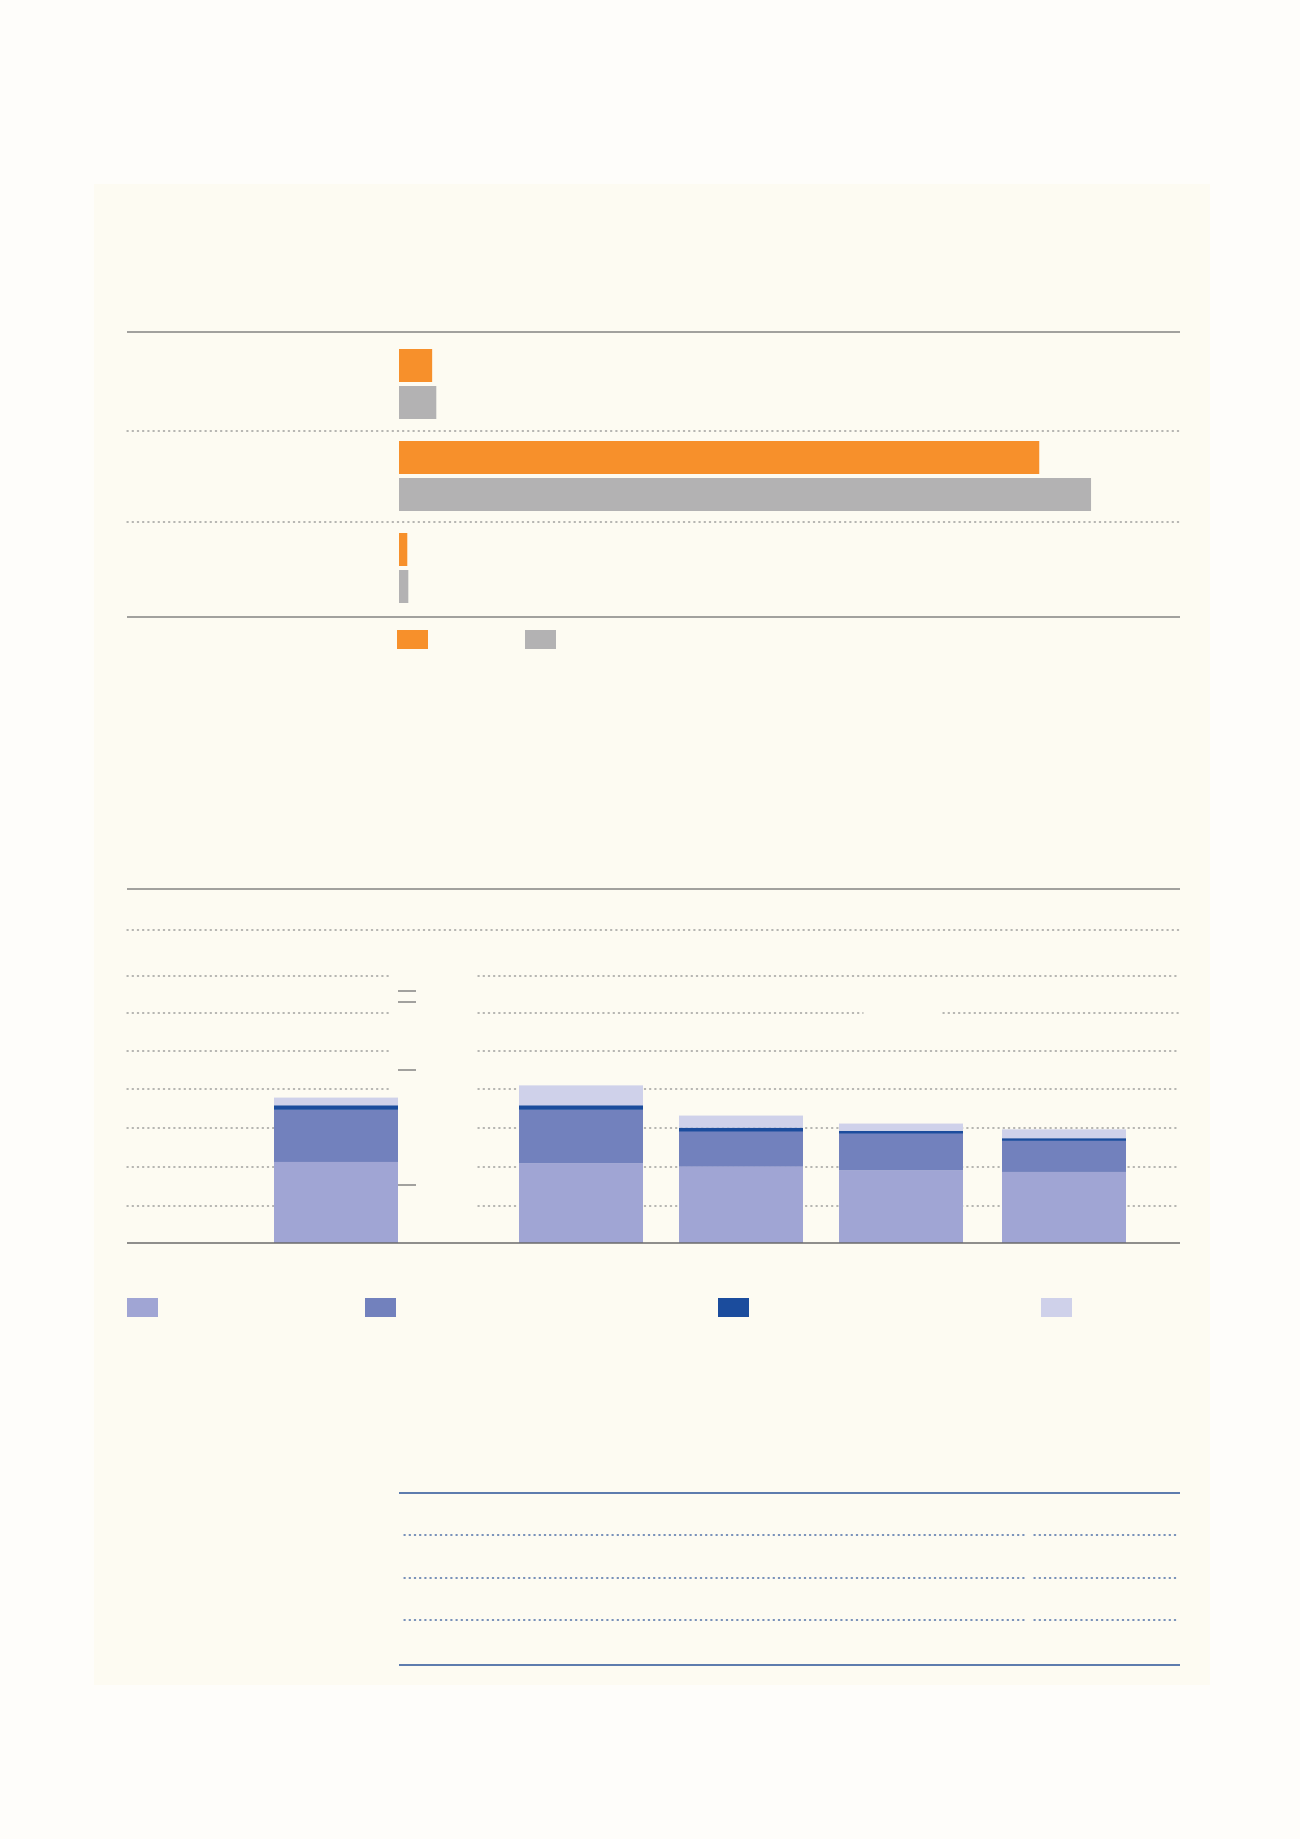 The image size is (1300, 1839). Describe the element at coordinates (1056, 1307) in the screenshot. I see `chart2-legend-swatch-pale-blue` at that location.